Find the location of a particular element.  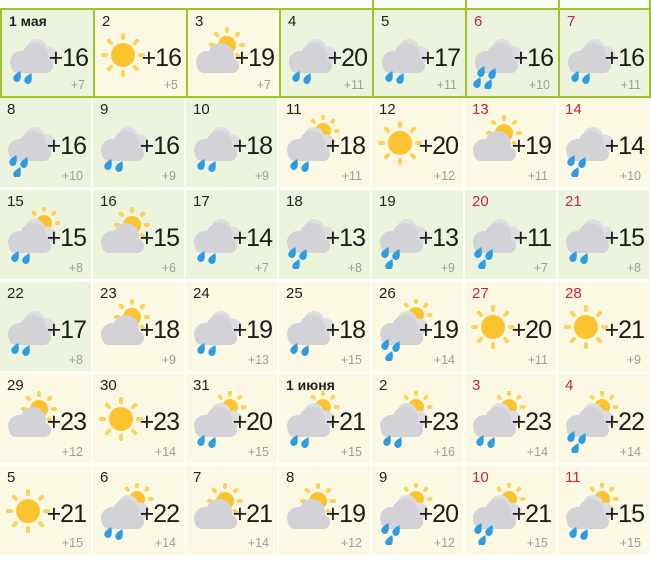

calendar-day-cell: 3 +23 +14 is located at coordinates (511, 420).